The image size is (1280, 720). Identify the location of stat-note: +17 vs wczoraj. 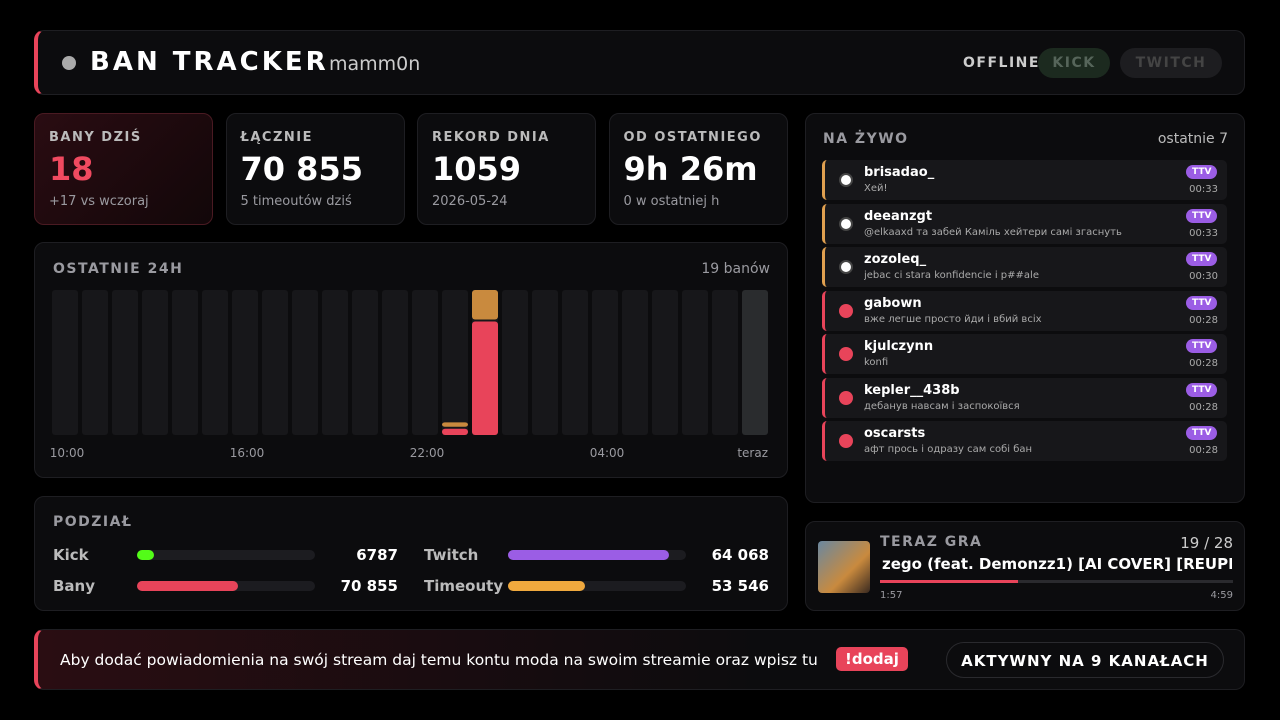
(99, 201).